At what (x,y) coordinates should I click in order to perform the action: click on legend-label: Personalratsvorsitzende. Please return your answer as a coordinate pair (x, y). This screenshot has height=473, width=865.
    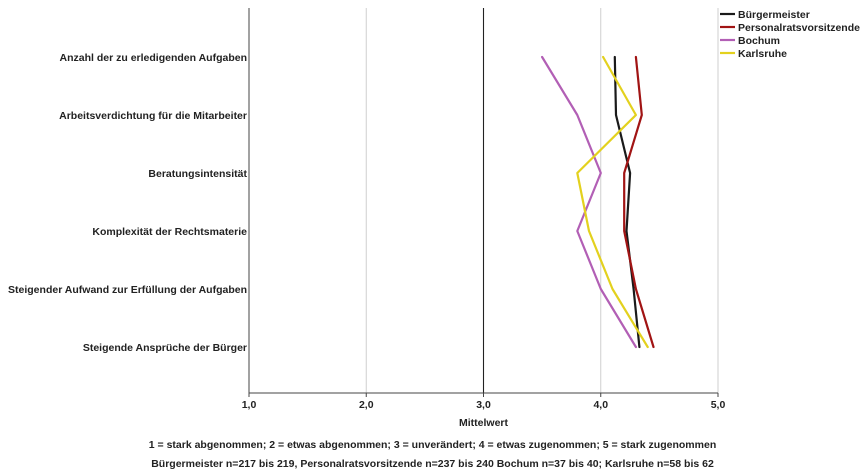
    Looking at the image, I should click on (799, 28).